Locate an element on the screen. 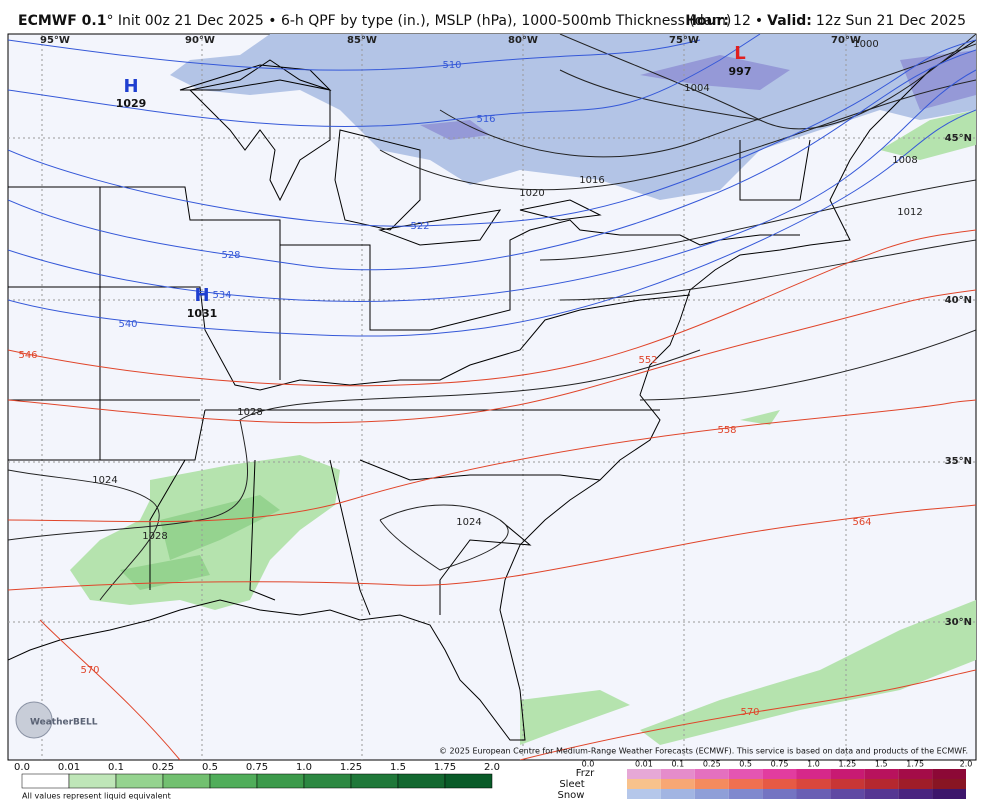  lon-label: 80°W is located at coordinates (523, 40).